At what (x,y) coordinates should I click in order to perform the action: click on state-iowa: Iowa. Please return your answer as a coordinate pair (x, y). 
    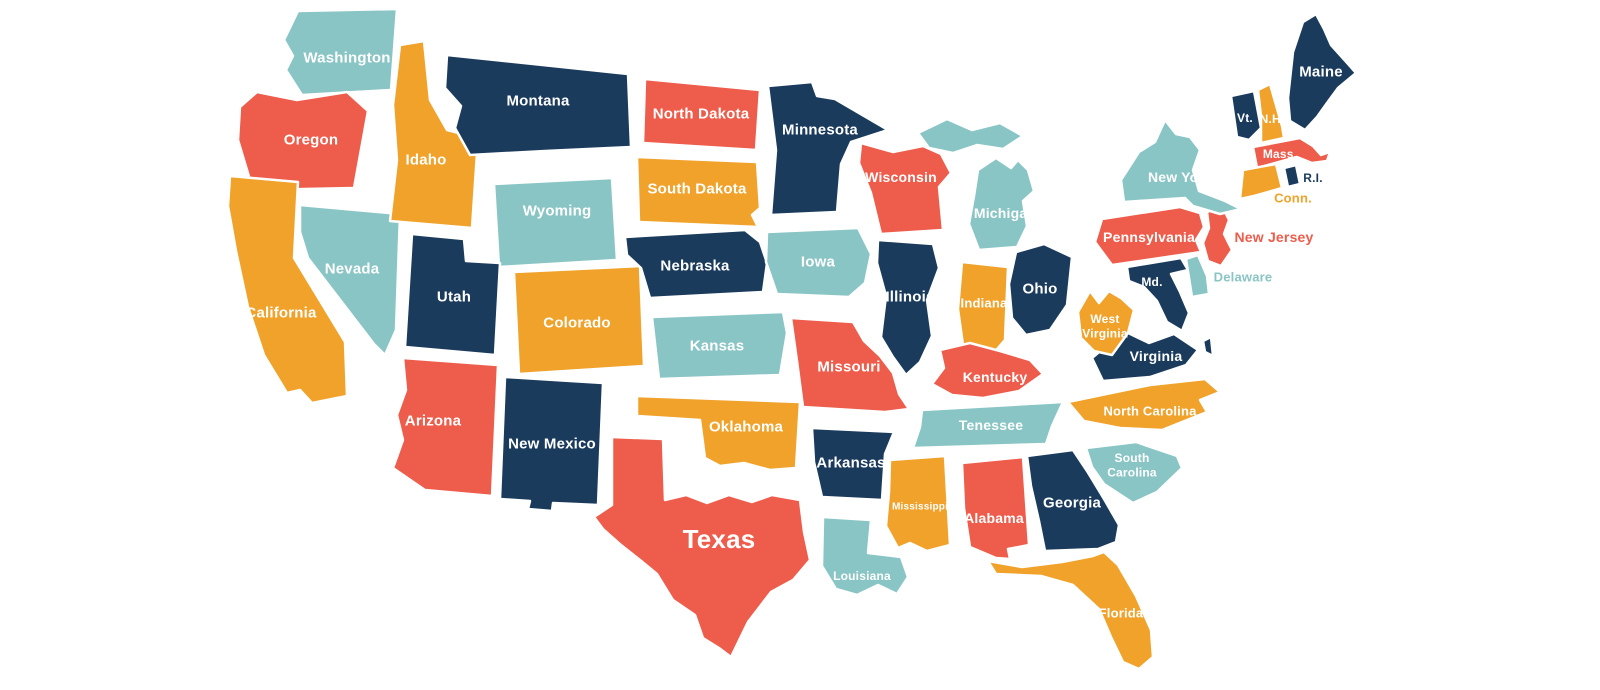
    Looking at the image, I should click on (818, 262).